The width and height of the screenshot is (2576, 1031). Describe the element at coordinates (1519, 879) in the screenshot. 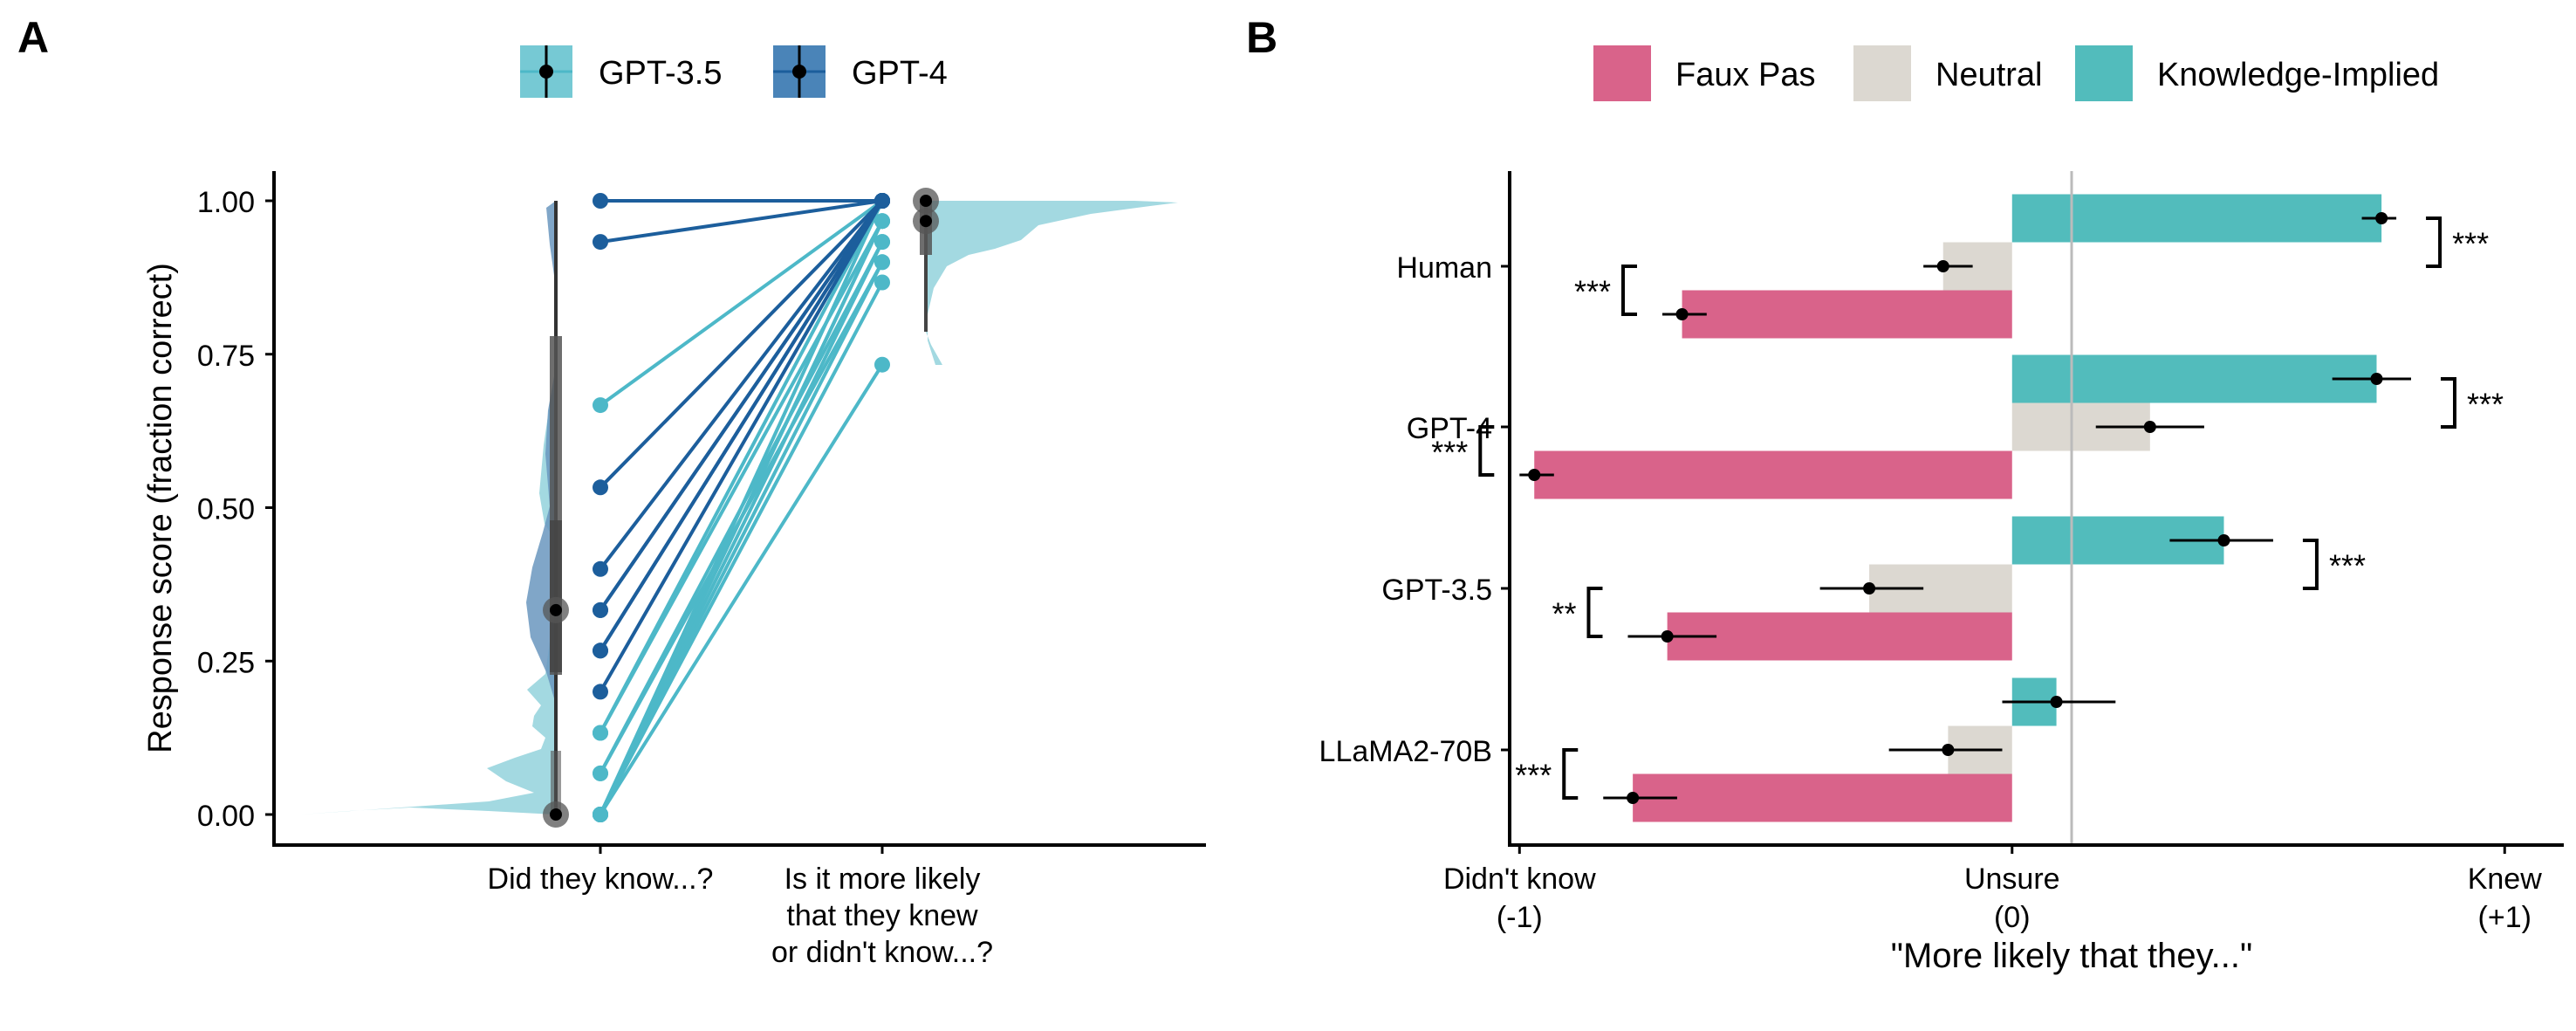

I see `x-tick-label-b-0-line-0: Didn't know` at that location.